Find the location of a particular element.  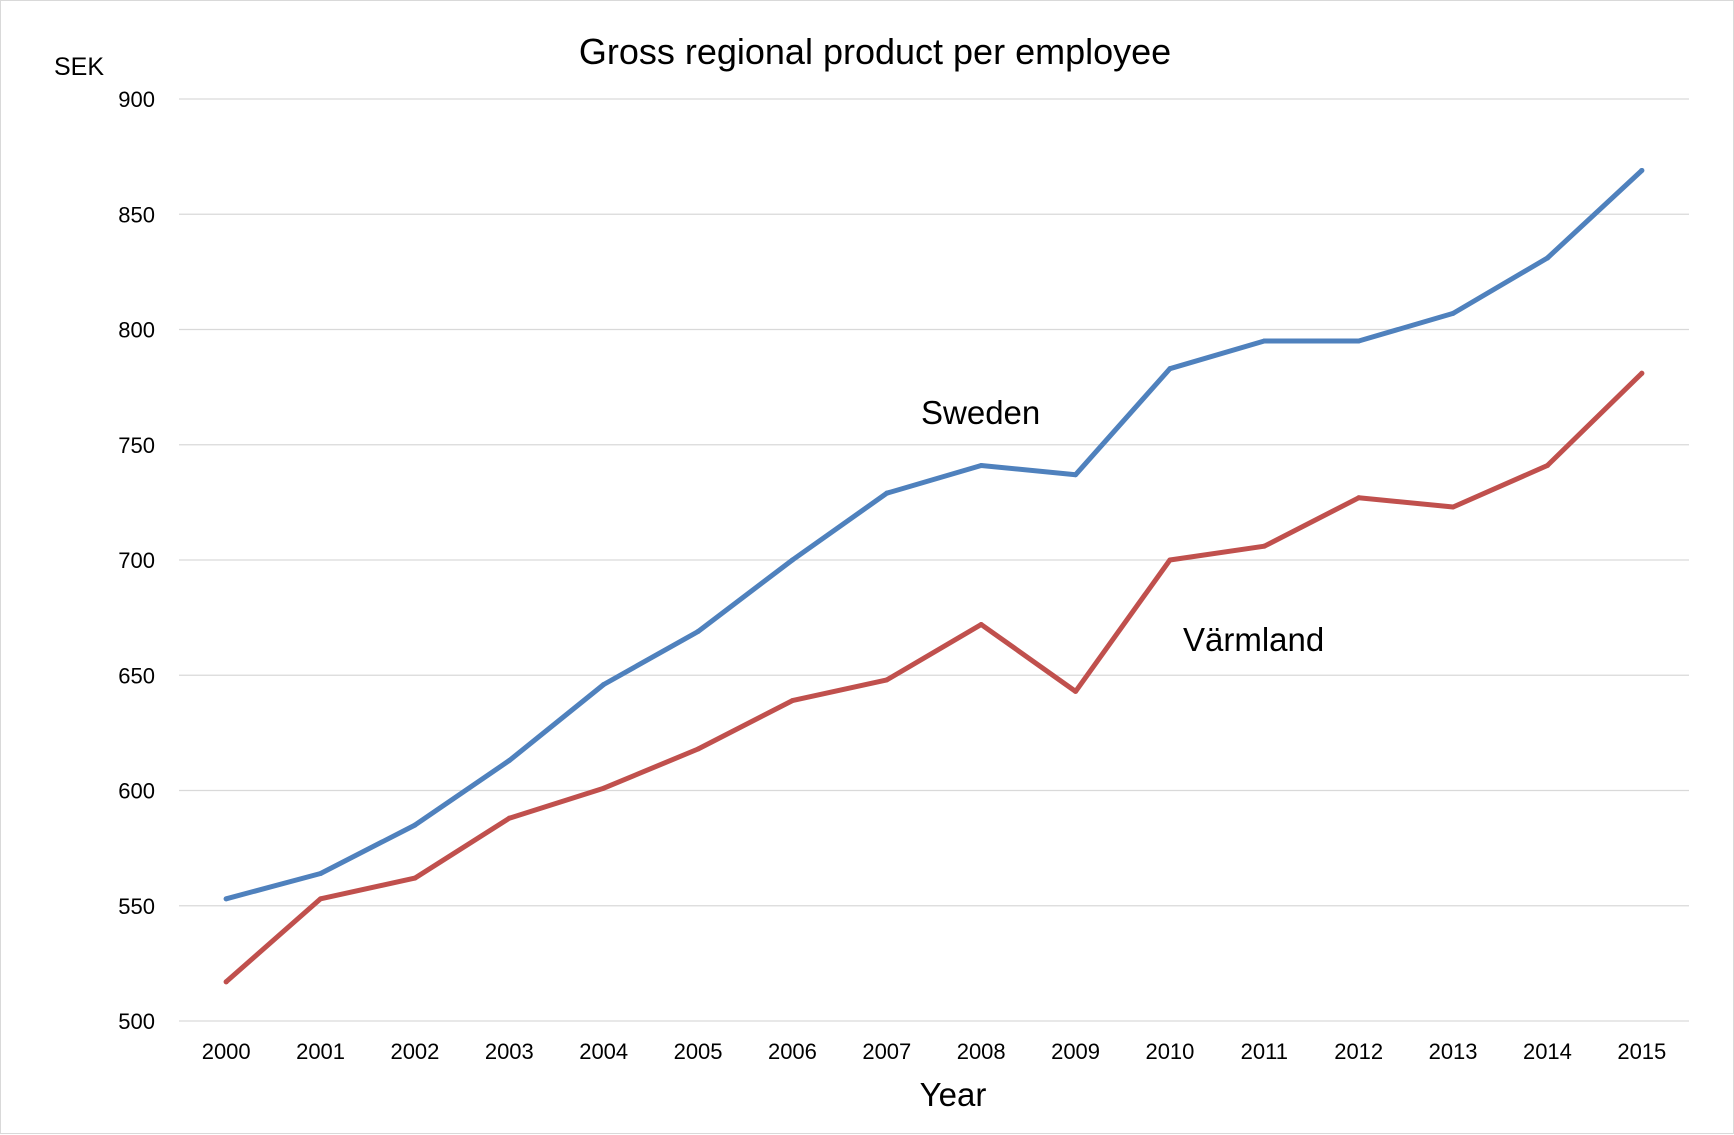

x-tick-label-2012: 2012 is located at coordinates (1358, 1051).